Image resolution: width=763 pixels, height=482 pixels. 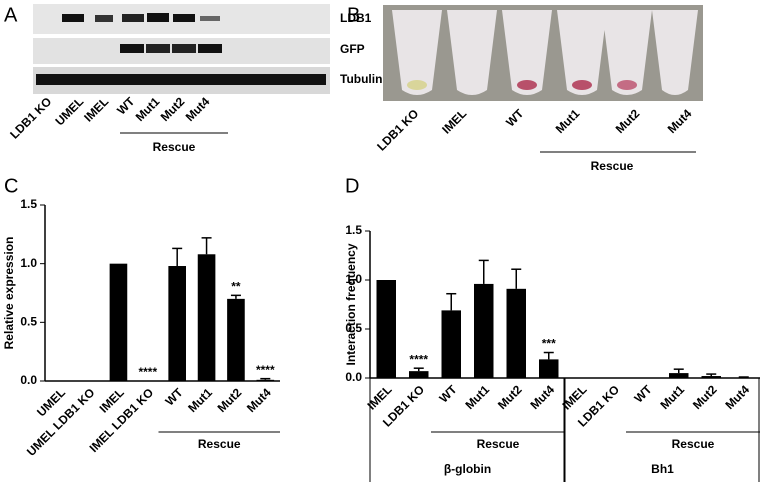 I want to click on blot-label: Tubulin, so click(x=361, y=79).